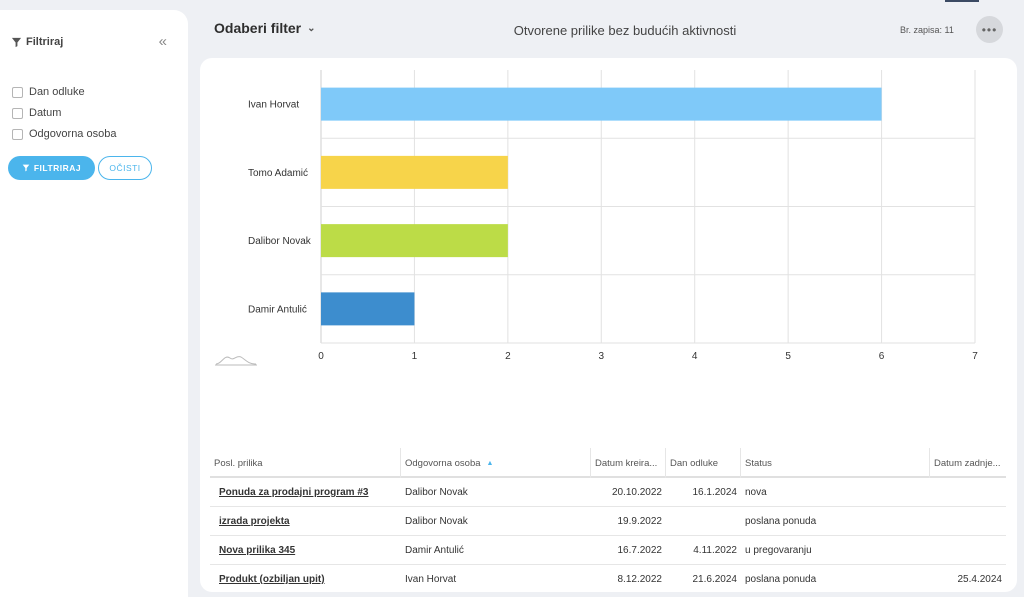  What do you see at coordinates (45, 113) in the screenshot?
I see `filter-option-label: Datum` at bounding box center [45, 113].